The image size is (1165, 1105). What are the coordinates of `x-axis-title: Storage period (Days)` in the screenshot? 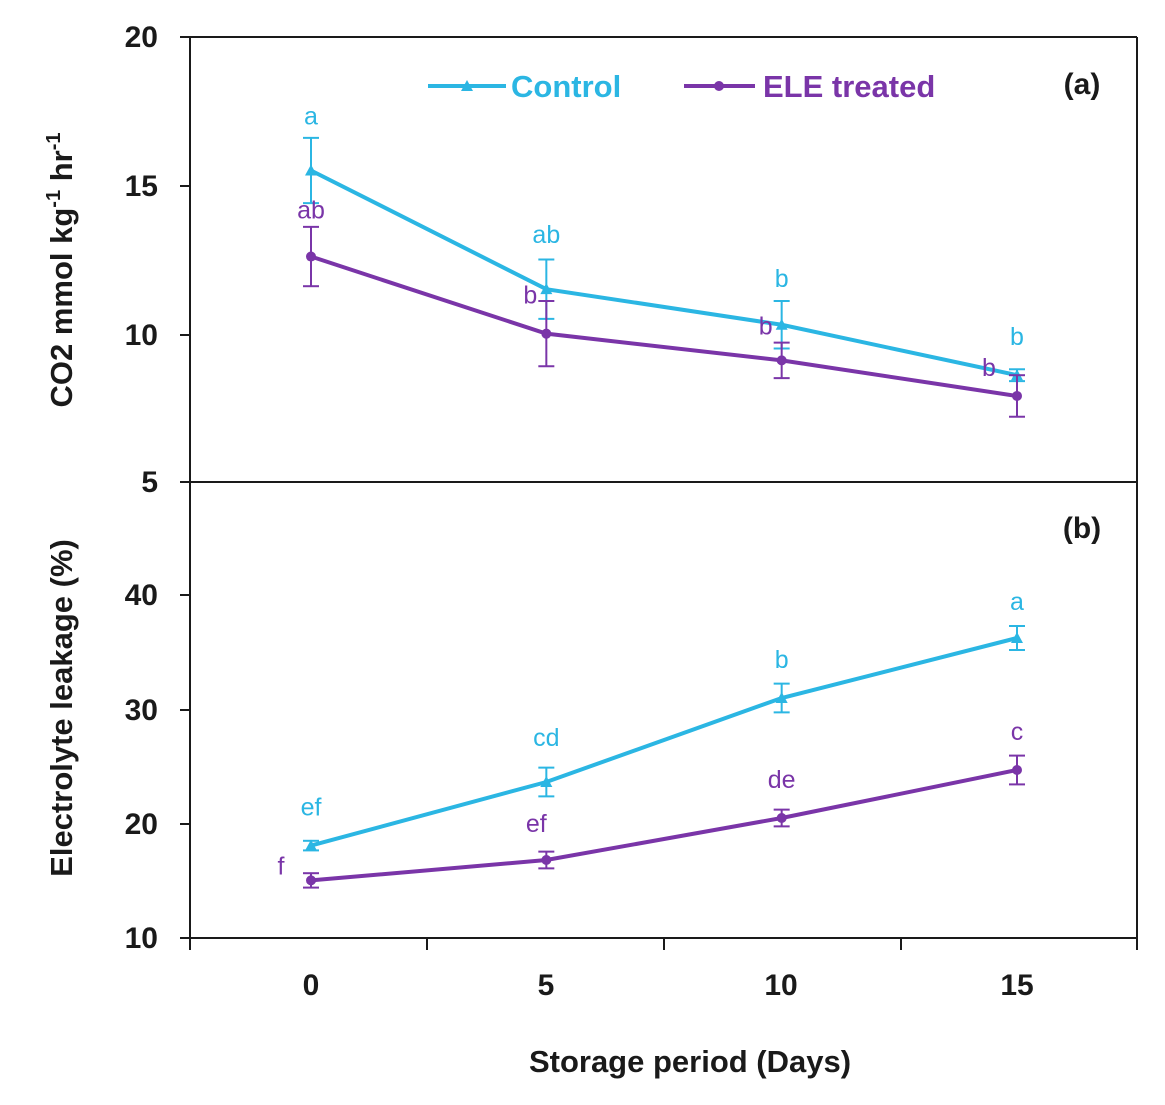 It's located at (690, 1061).